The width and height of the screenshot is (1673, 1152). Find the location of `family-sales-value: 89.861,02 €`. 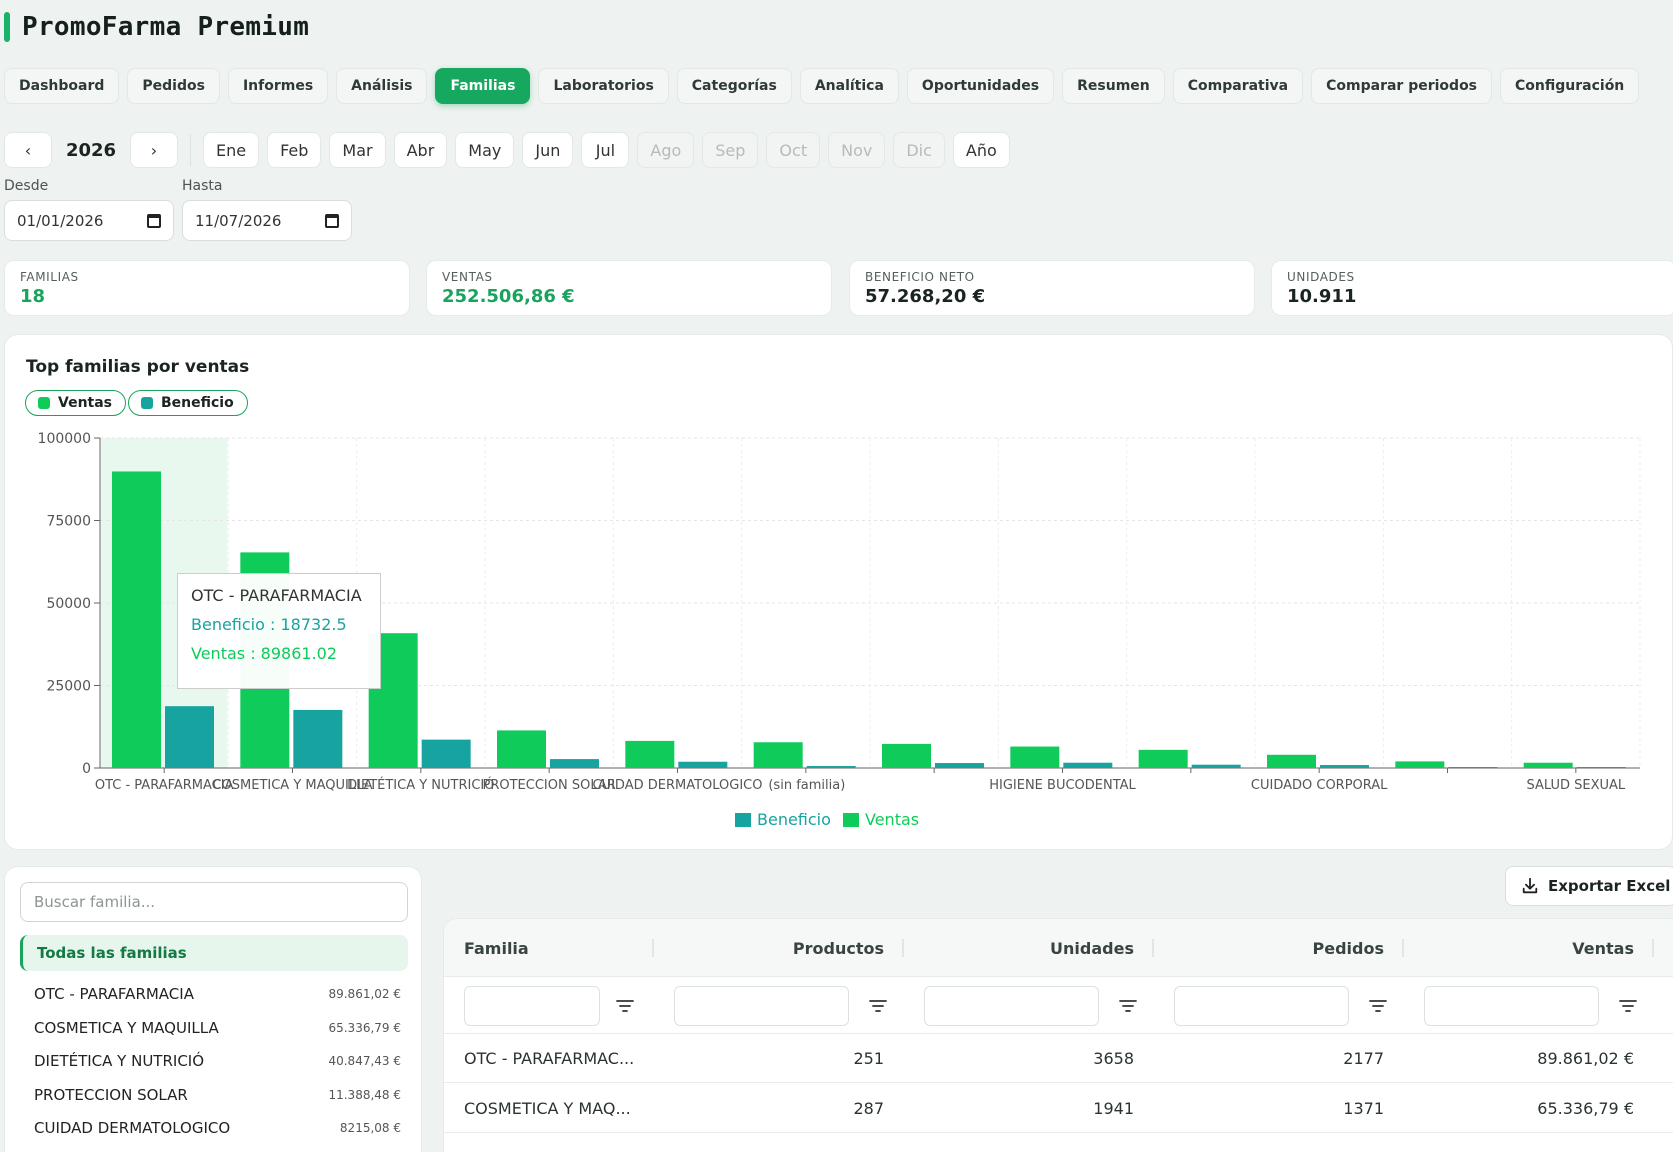

family-sales-value: 89.861,02 € is located at coordinates (364, 994).